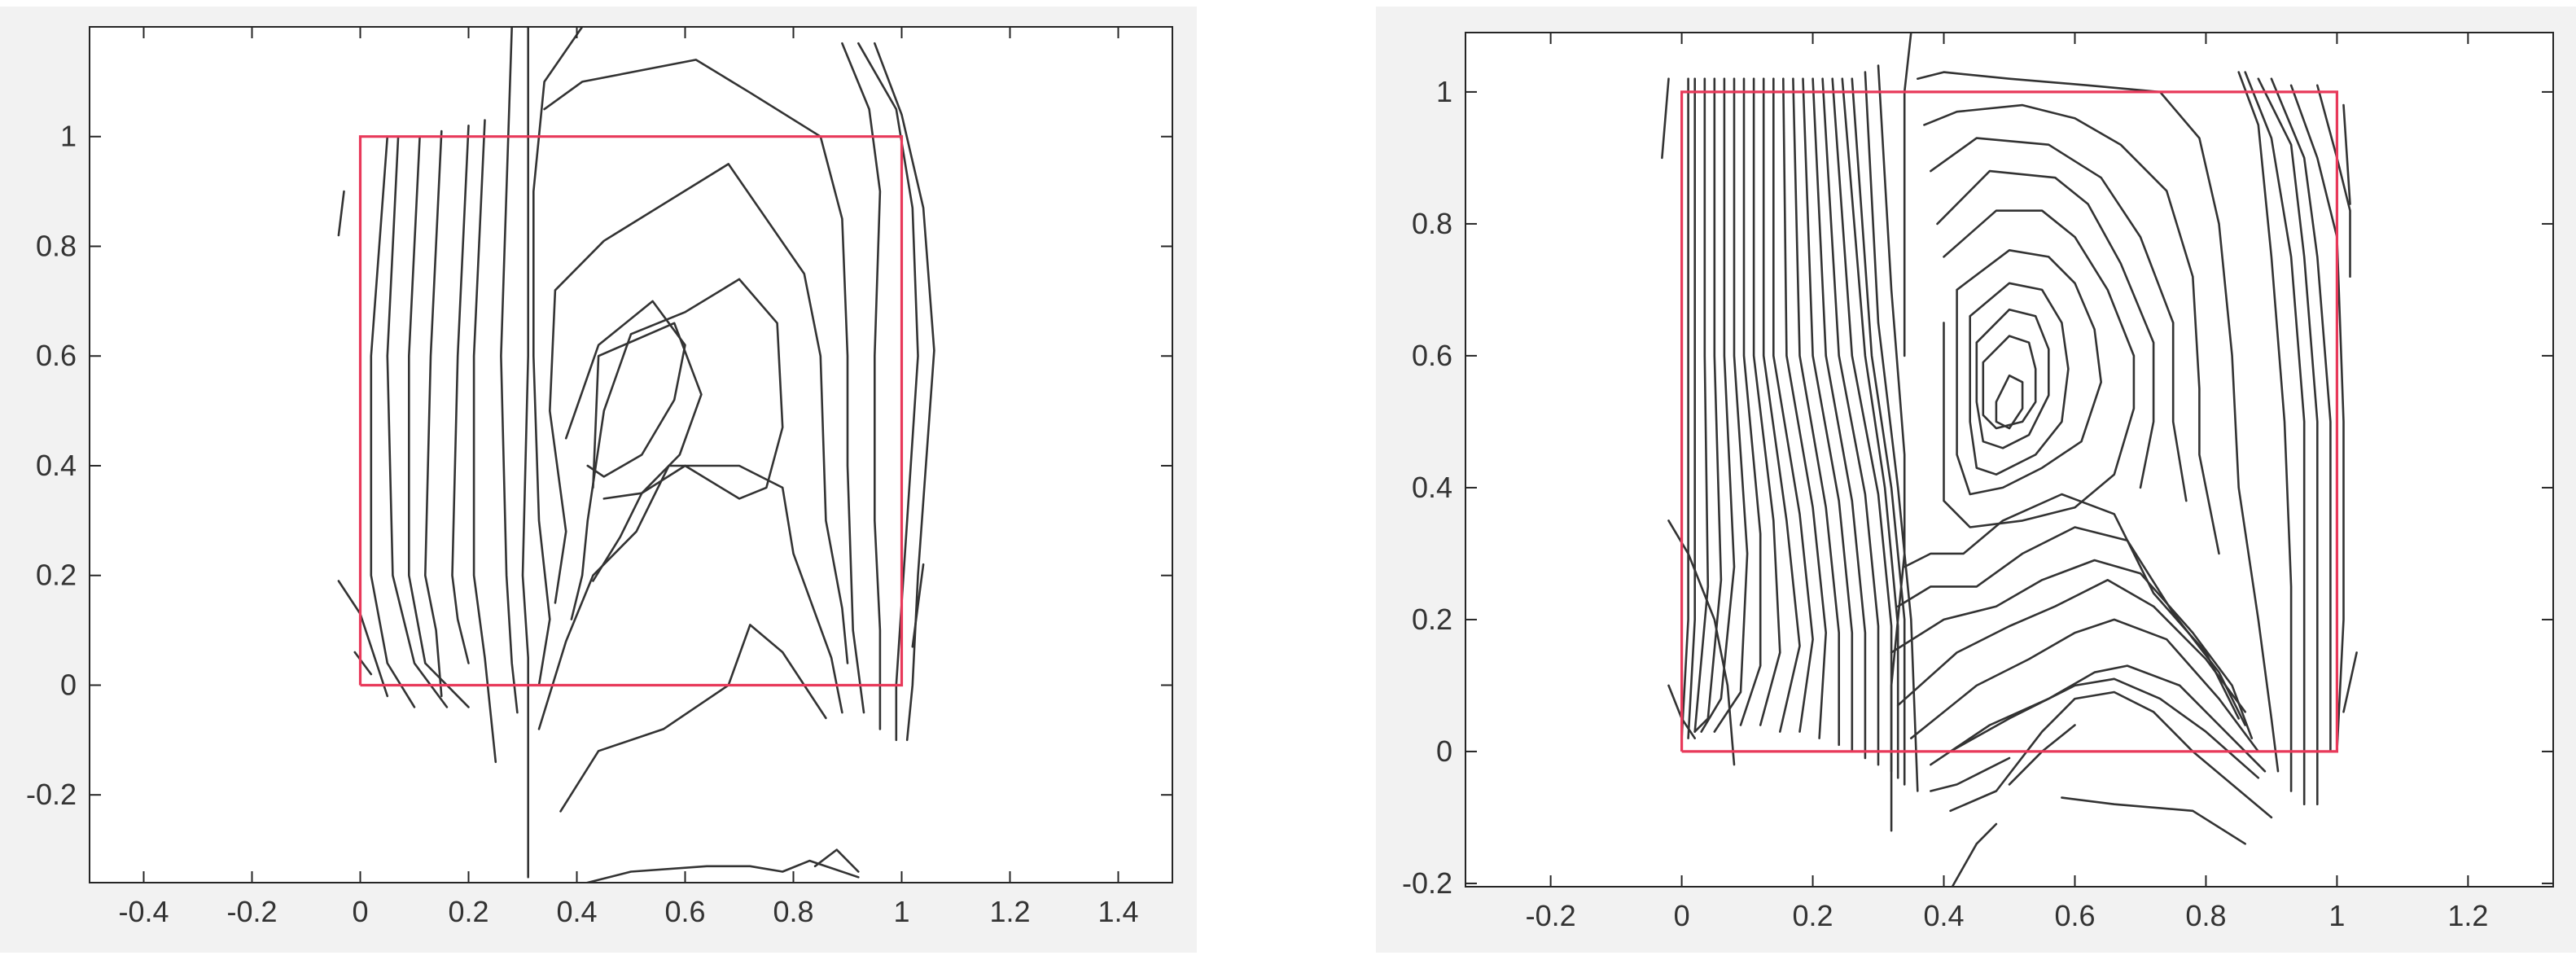  I want to click on y-tick-label: 0, so click(1444, 751).